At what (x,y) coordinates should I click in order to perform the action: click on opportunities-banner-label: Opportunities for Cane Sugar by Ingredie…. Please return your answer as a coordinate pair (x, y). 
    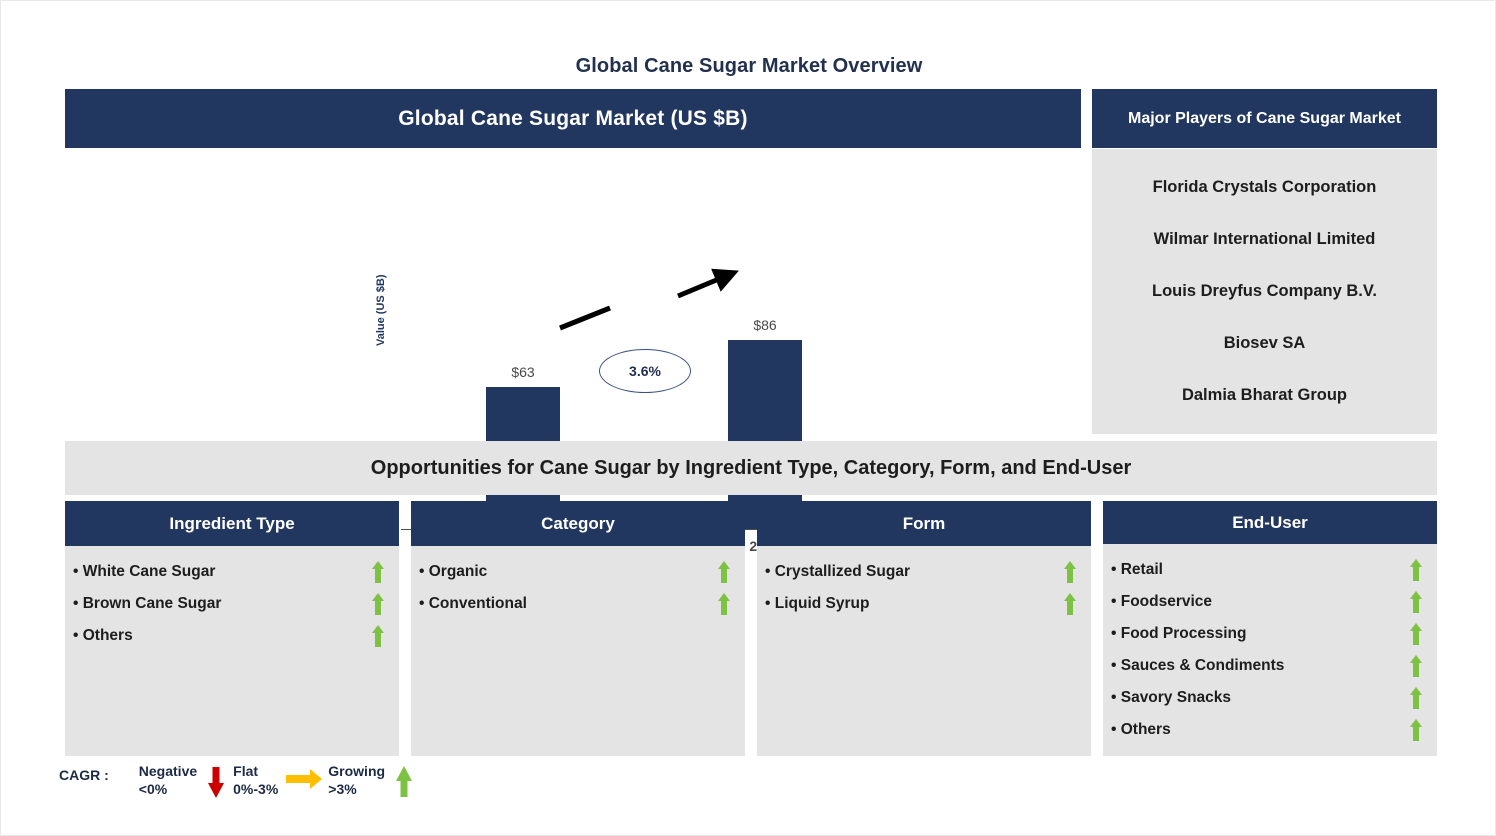
    Looking at the image, I should click on (751, 467).